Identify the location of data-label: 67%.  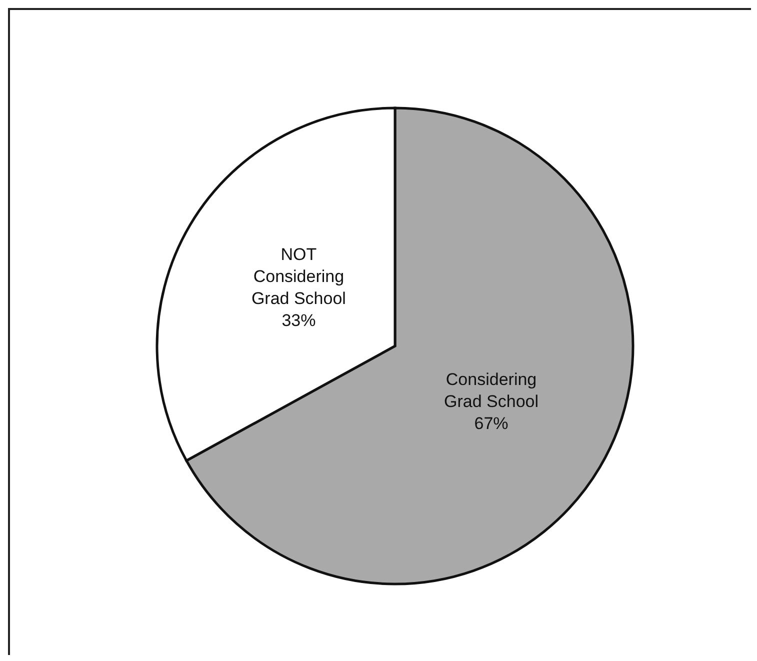
(491, 424).